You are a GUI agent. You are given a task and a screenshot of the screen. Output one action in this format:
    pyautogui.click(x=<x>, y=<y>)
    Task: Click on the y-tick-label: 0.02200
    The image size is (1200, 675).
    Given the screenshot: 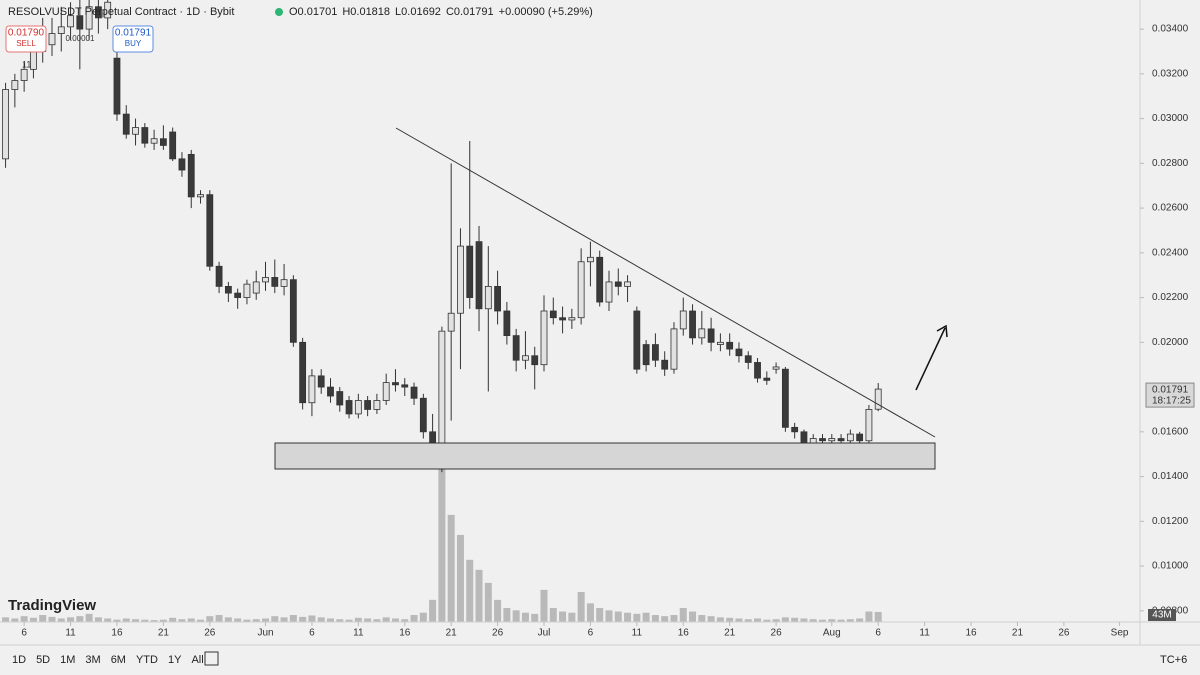 What is the action you would take?
    pyautogui.click(x=1170, y=297)
    